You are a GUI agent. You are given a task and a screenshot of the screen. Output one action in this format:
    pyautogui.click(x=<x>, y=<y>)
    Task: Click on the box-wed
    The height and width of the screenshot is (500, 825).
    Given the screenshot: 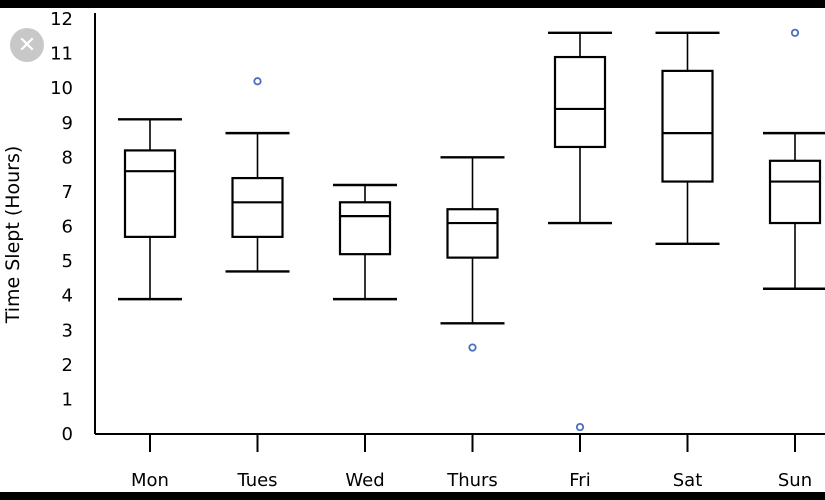 What is the action you would take?
    pyautogui.click(x=365, y=242)
    